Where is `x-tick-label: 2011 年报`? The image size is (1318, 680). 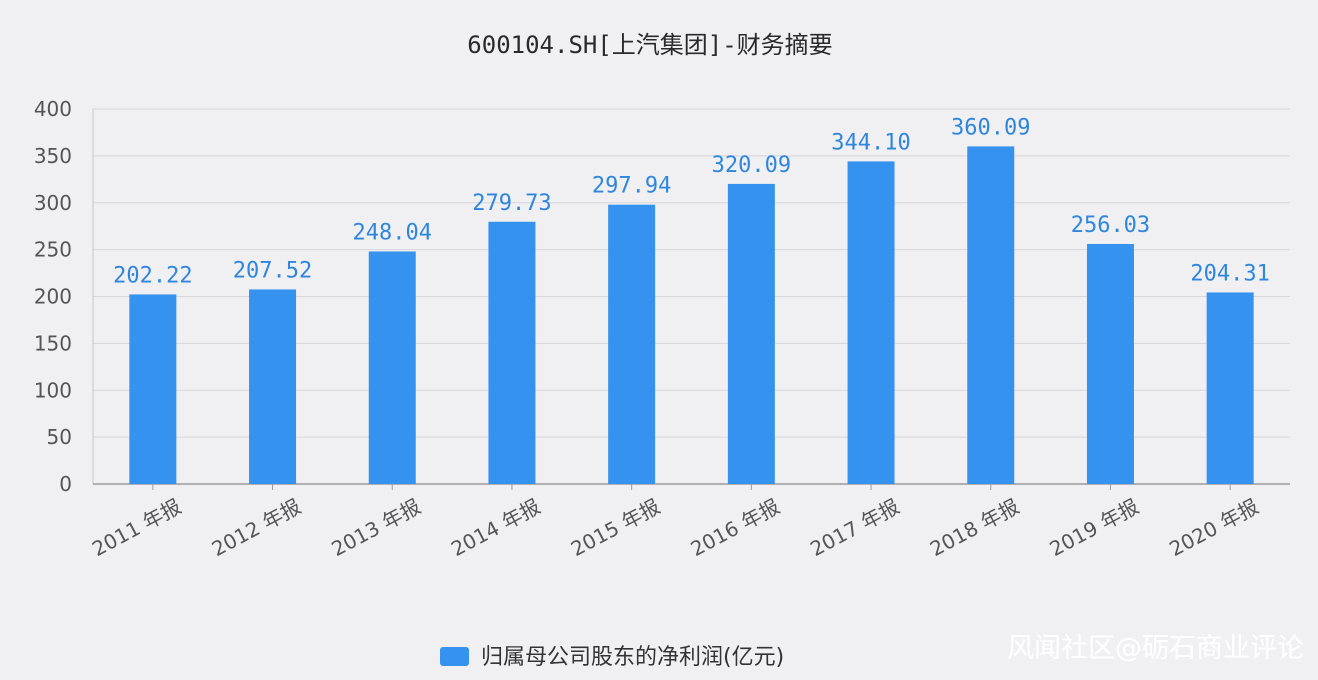
x-tick-label: 2011 年报 is located at coordinates (136, 527).